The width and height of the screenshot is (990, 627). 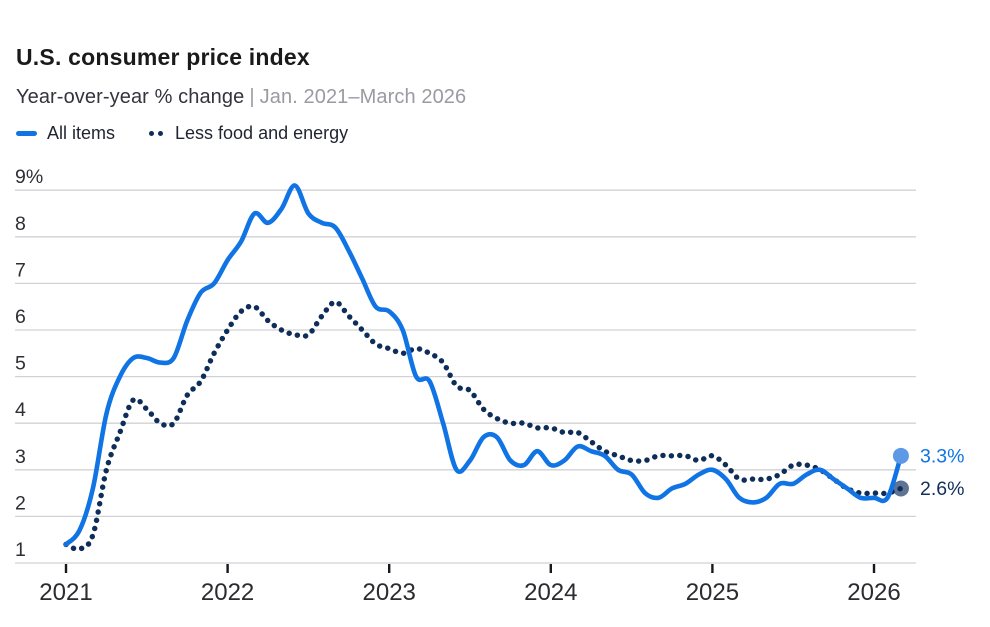 What do you see at coordinates (20, 457) in the screenshot?
I see `y-tick-label: 3` at bounding box center [20, 457].